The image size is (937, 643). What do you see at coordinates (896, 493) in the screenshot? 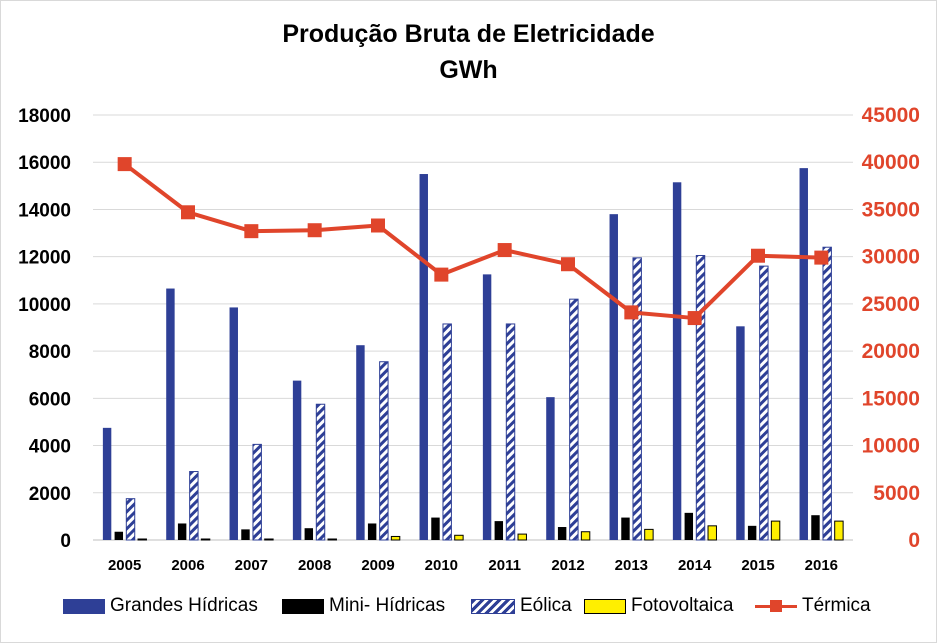
I see `y-right-tick-label: 5000` at bounding box center [896, 493].